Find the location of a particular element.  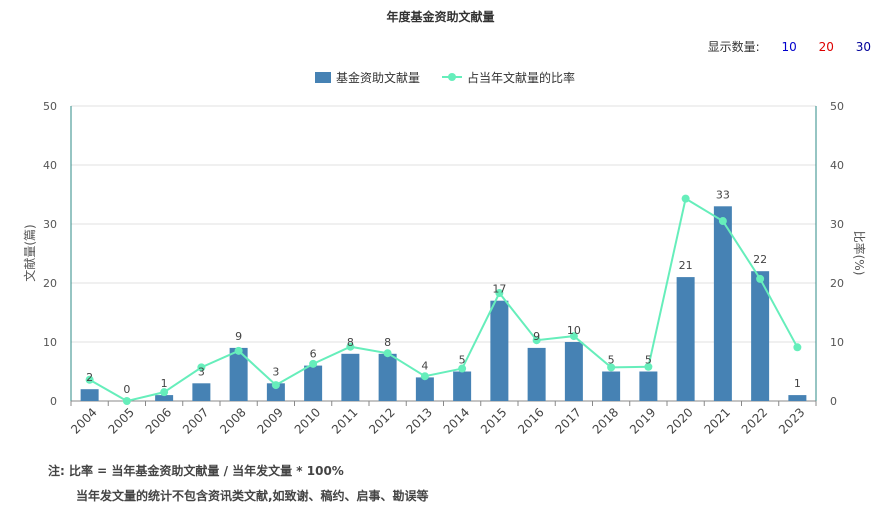

y-axis-label: 文献量(篇) is located at coordinates (29, 252).